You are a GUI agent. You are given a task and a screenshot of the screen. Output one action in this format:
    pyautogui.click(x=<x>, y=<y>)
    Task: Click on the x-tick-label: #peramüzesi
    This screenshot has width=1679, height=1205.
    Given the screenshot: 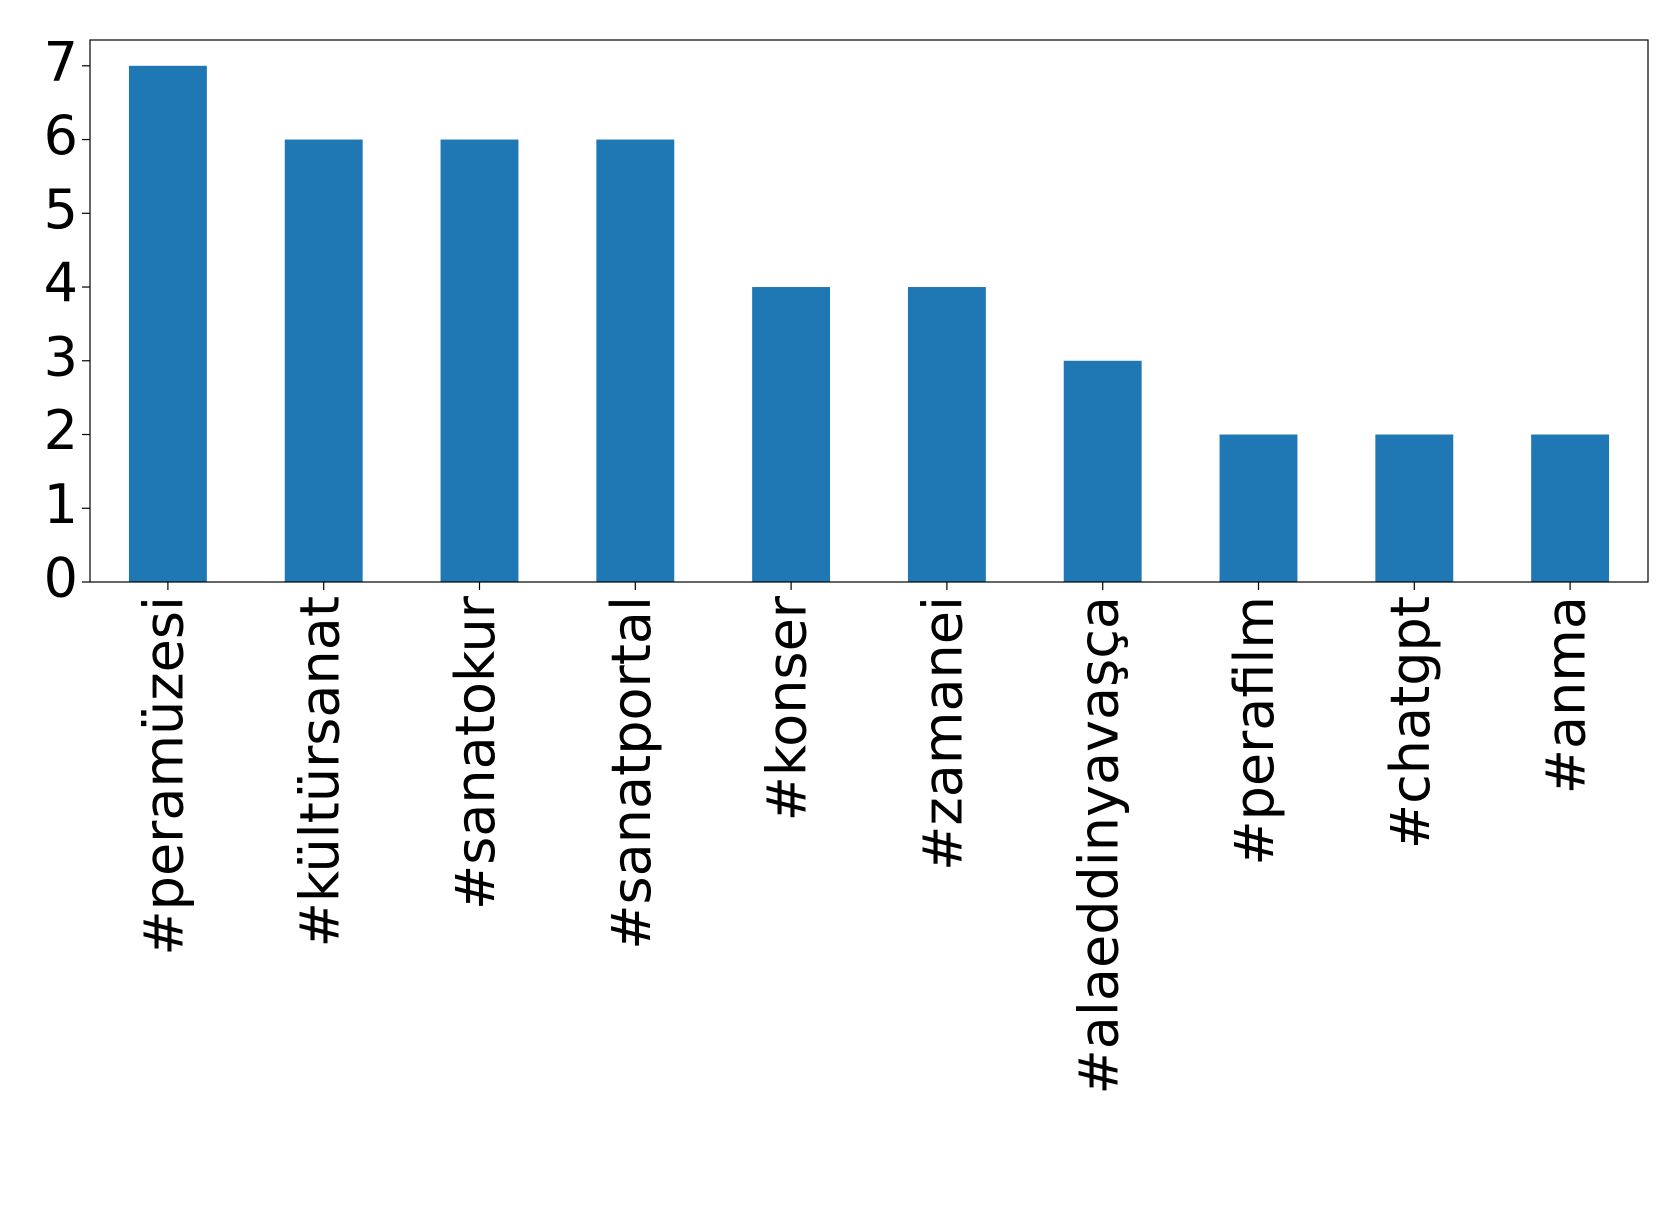 What is the action you would take?
    pyautogui.click(x=164, y=776)
    